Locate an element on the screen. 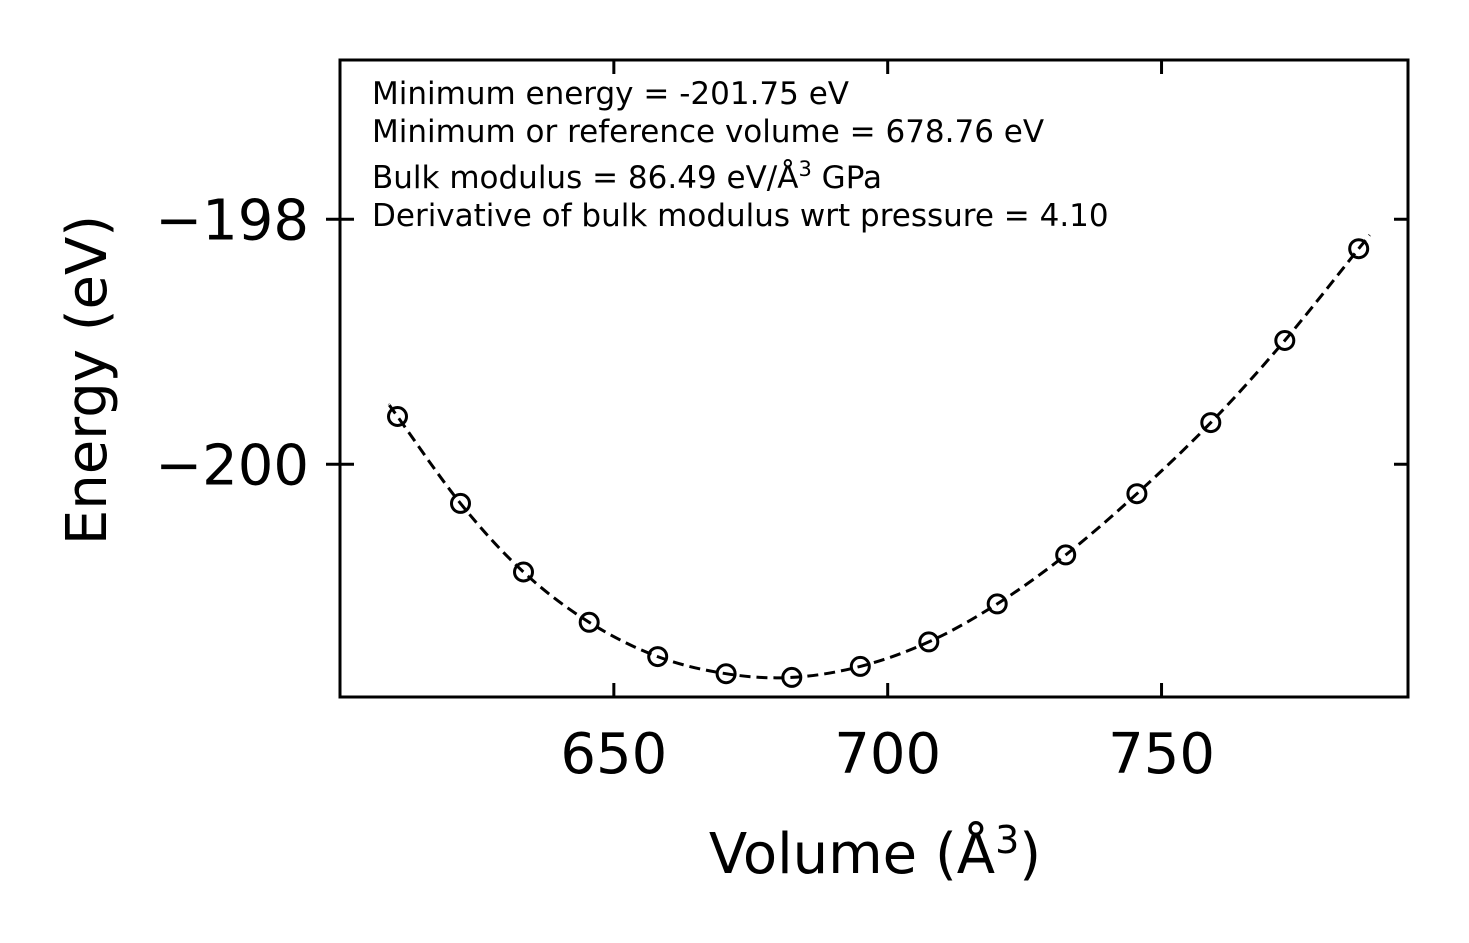 This screenshot has height=943, width=1469. x-axis-title-main: Volume (Å is located at coordinates (852, 854).